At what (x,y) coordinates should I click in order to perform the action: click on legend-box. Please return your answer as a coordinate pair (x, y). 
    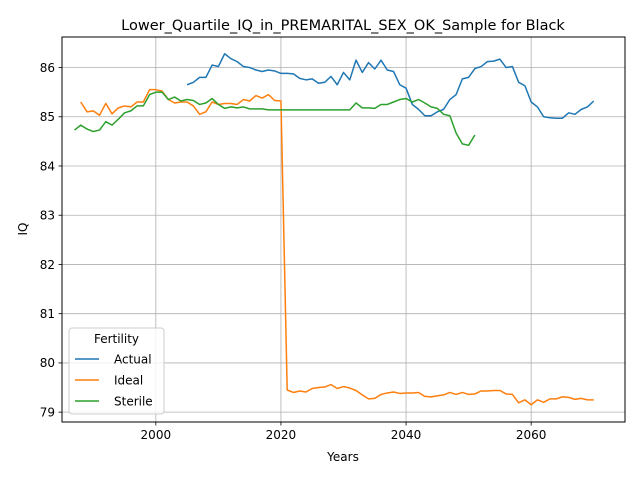
    Looking at the image, I should click on (116, 371).